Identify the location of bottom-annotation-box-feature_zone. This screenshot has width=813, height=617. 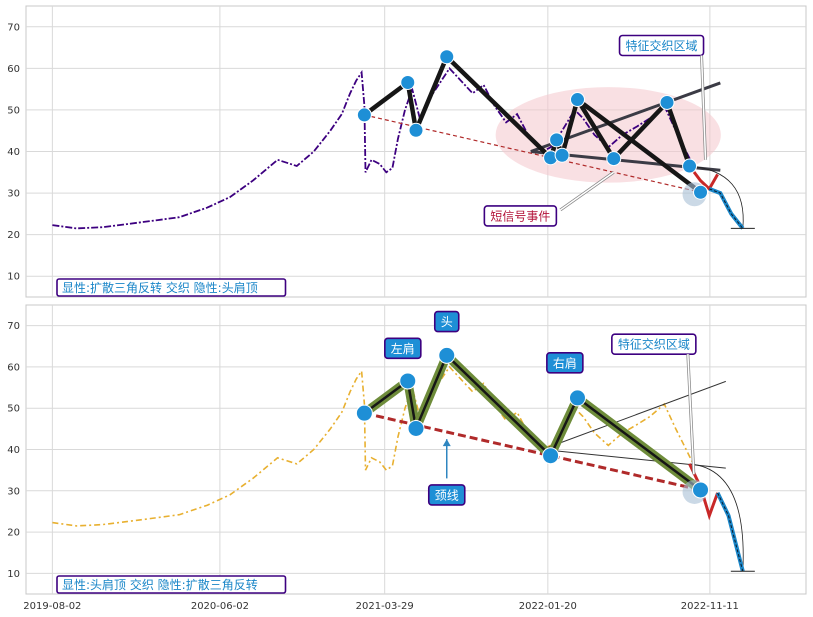
(654, 344).